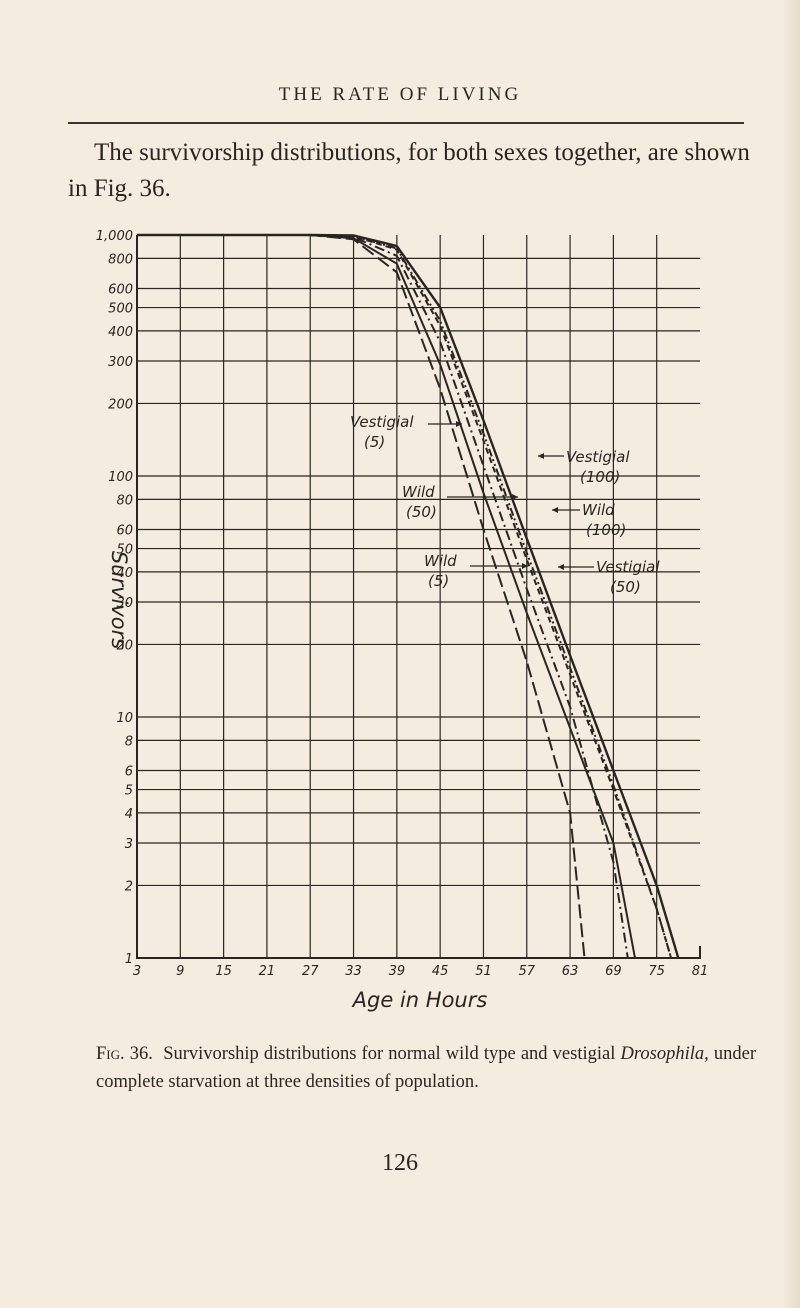 Image resolution: width=800 pixels, height=1308 pixels. I want to click on header-rule, so click(406, 123).